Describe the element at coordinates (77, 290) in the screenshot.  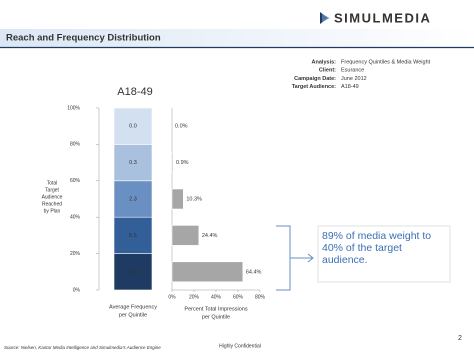
I see `y-tick-label: 0%` at that location.